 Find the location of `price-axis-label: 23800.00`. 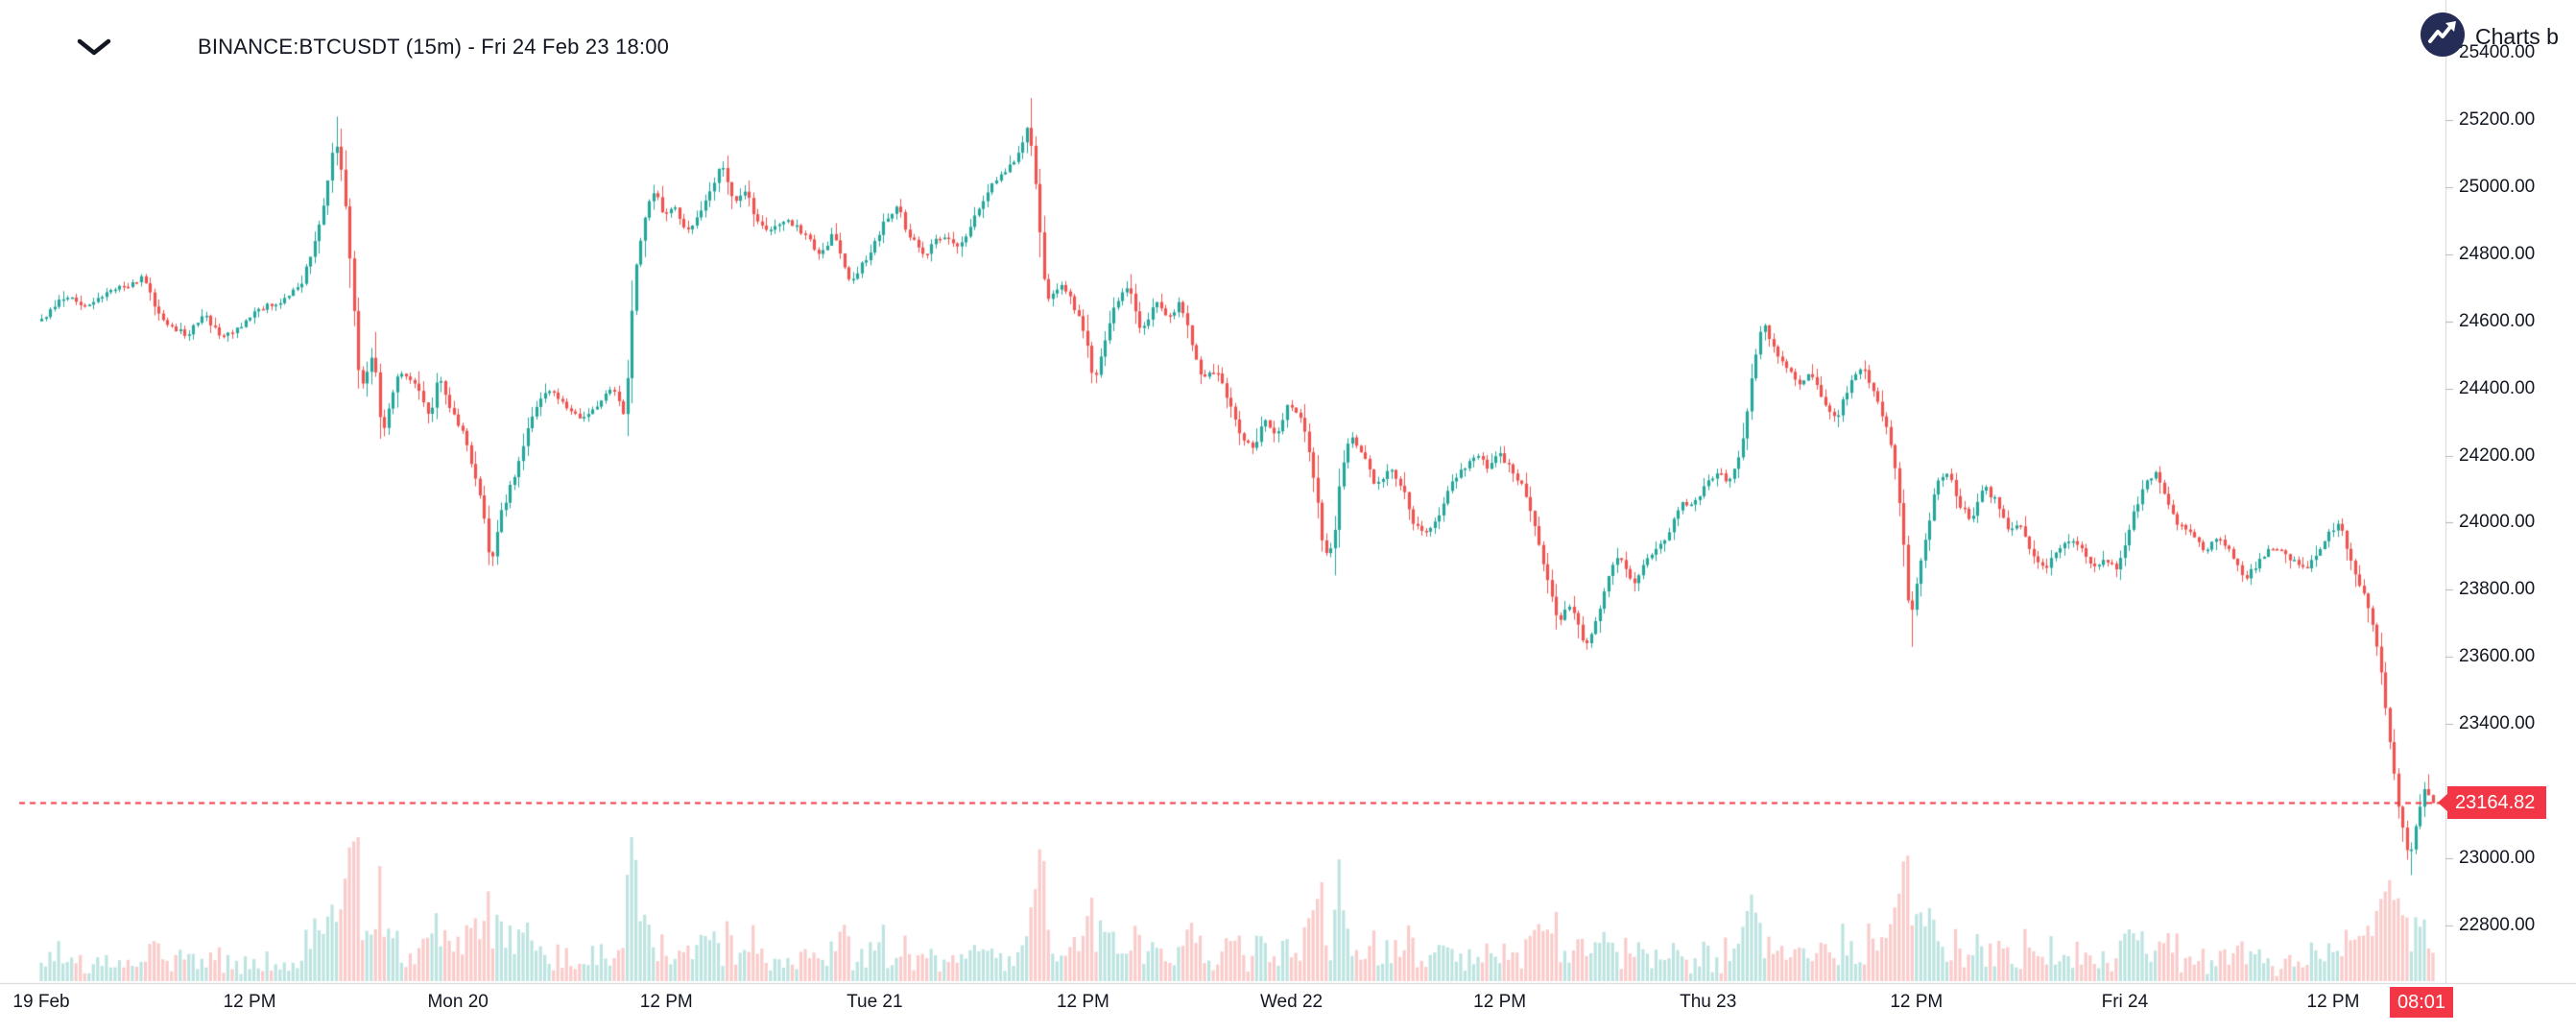

price-axis-label: 23800.00 is located at coordinates (2497, 589).